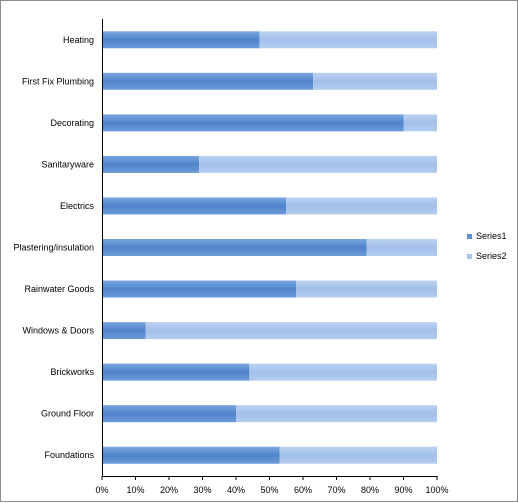  Describe the element at coordinates (336, 490) in the screenshot. I see `x-tick-label: 70%` at that location.